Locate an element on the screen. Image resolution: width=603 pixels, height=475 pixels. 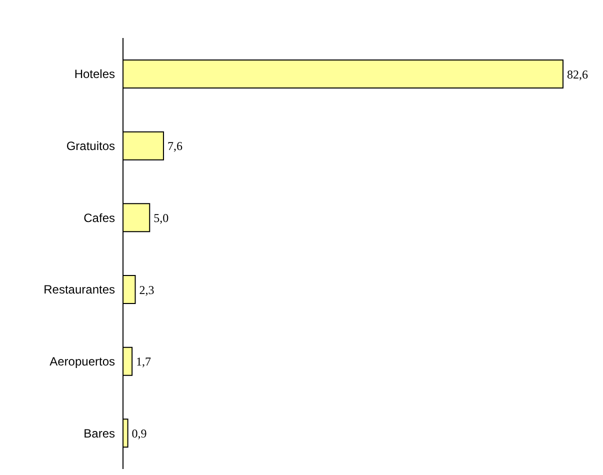
y-tick-label: Bares is located at coordinates (99, 433).